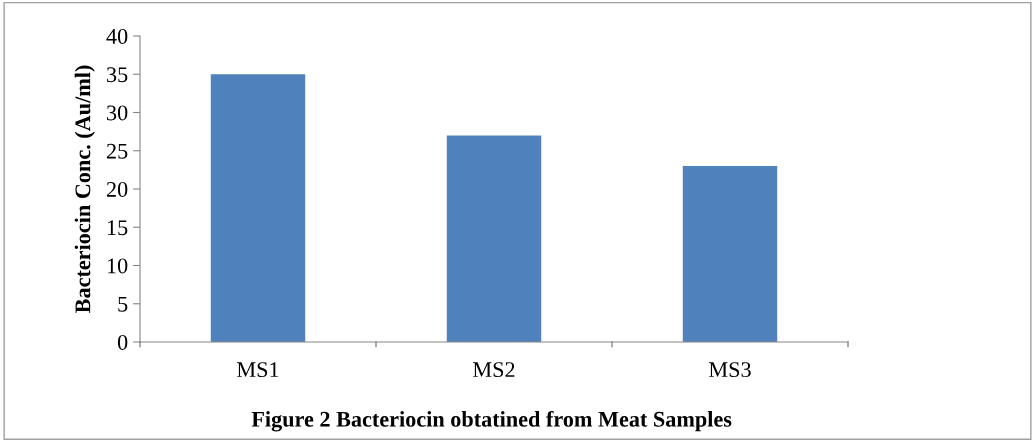  Describe the element at coordinates (491, 421) in the screenshot. I see `text: Figure 2 Bacteriocin obtatined from Meat Samples` at that location.